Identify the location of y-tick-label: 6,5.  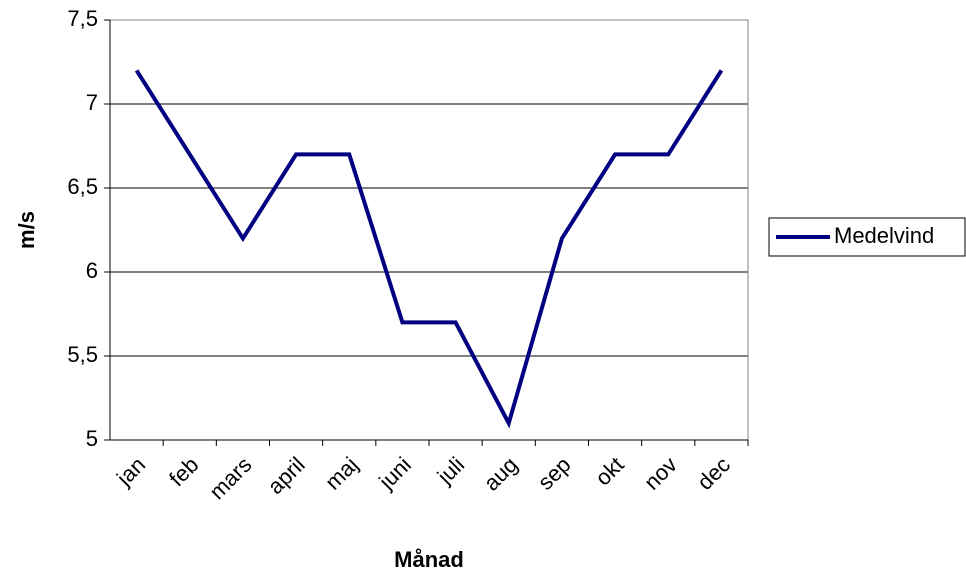
(82, 186).